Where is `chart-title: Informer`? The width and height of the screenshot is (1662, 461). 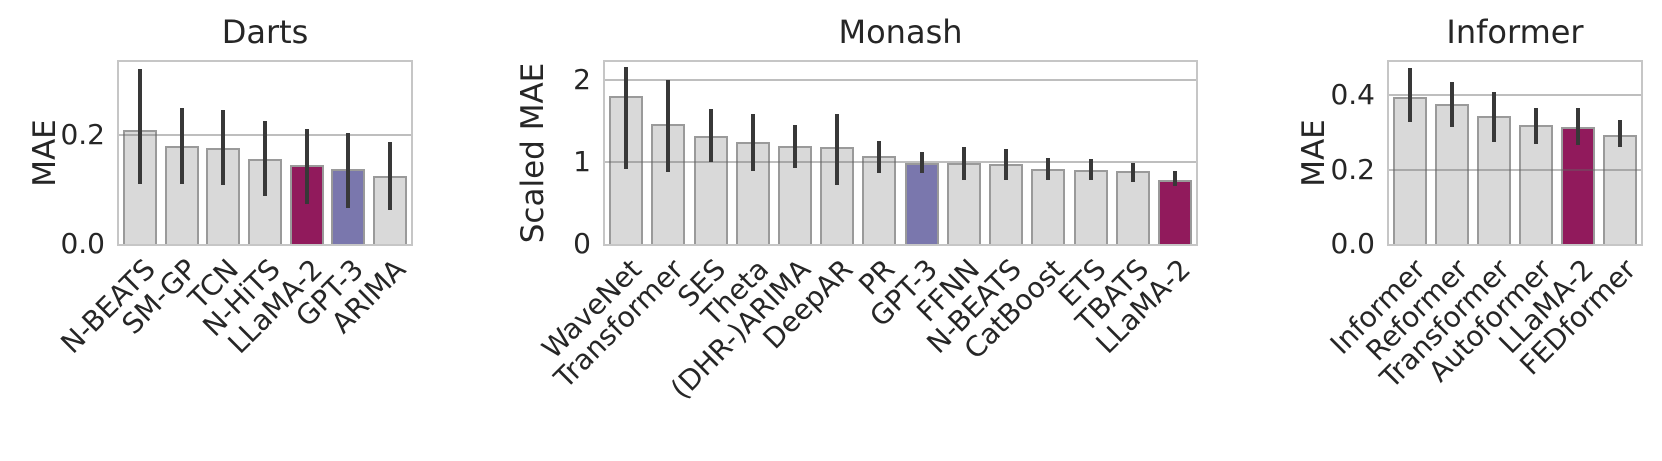
chart-title: Informer is located at coordinates (1515, 32).